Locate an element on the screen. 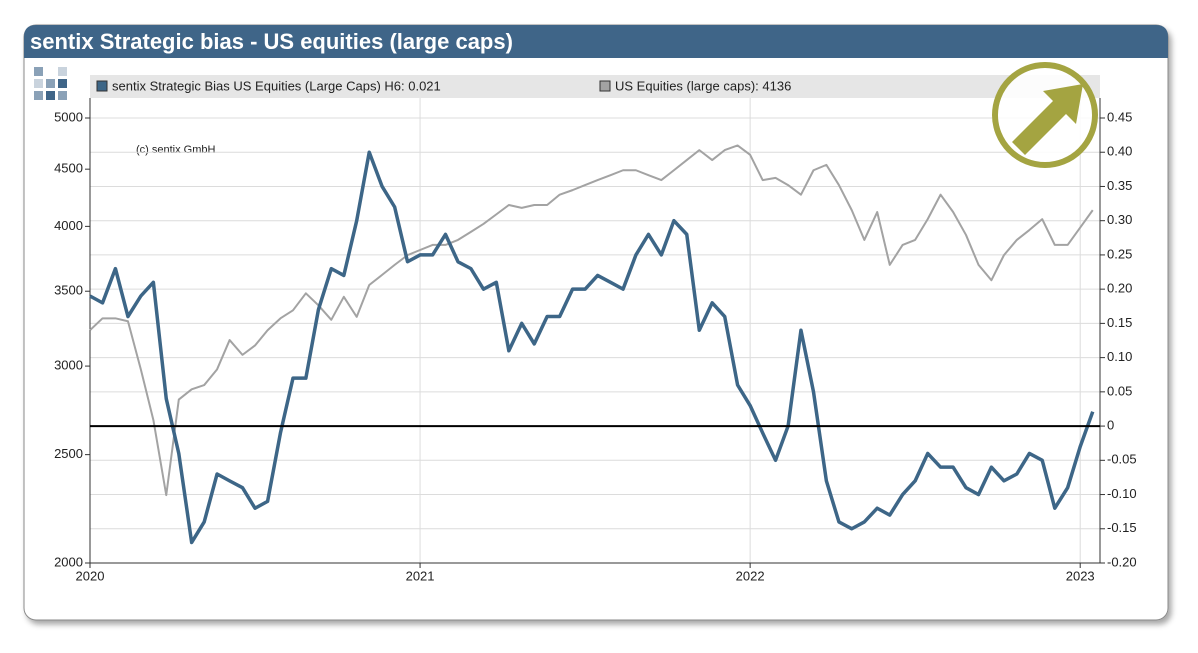  annotation: (c) sentix GmbH is located at coordinates (176, 150).